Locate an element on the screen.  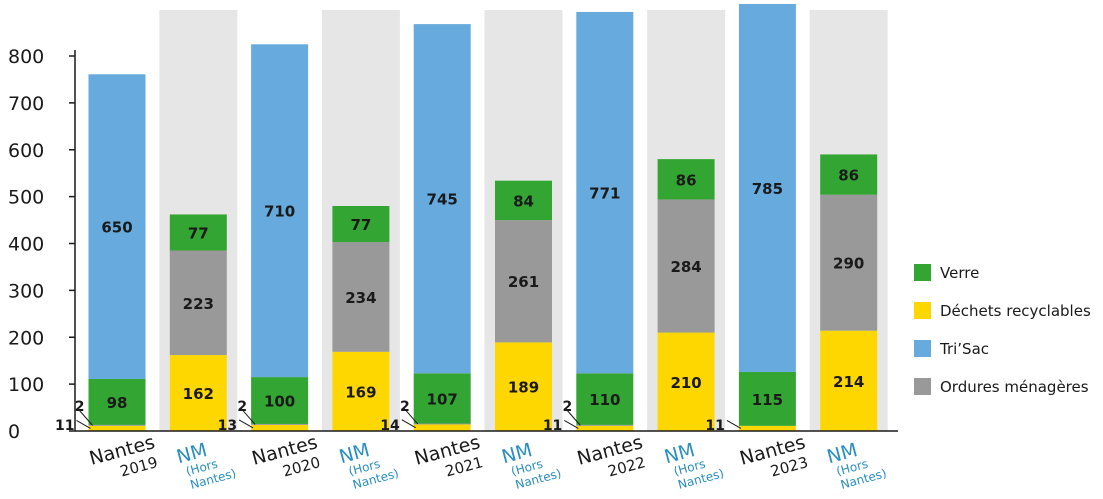
y-tick-label: 700 is located at coordinates (26, 104).